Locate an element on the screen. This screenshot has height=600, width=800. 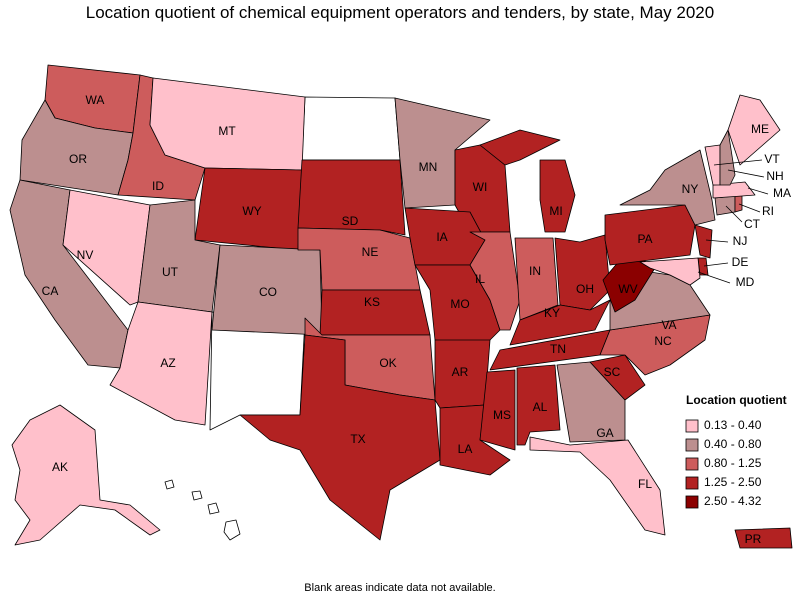
state-label: WI is located at coordinates (480, 187).